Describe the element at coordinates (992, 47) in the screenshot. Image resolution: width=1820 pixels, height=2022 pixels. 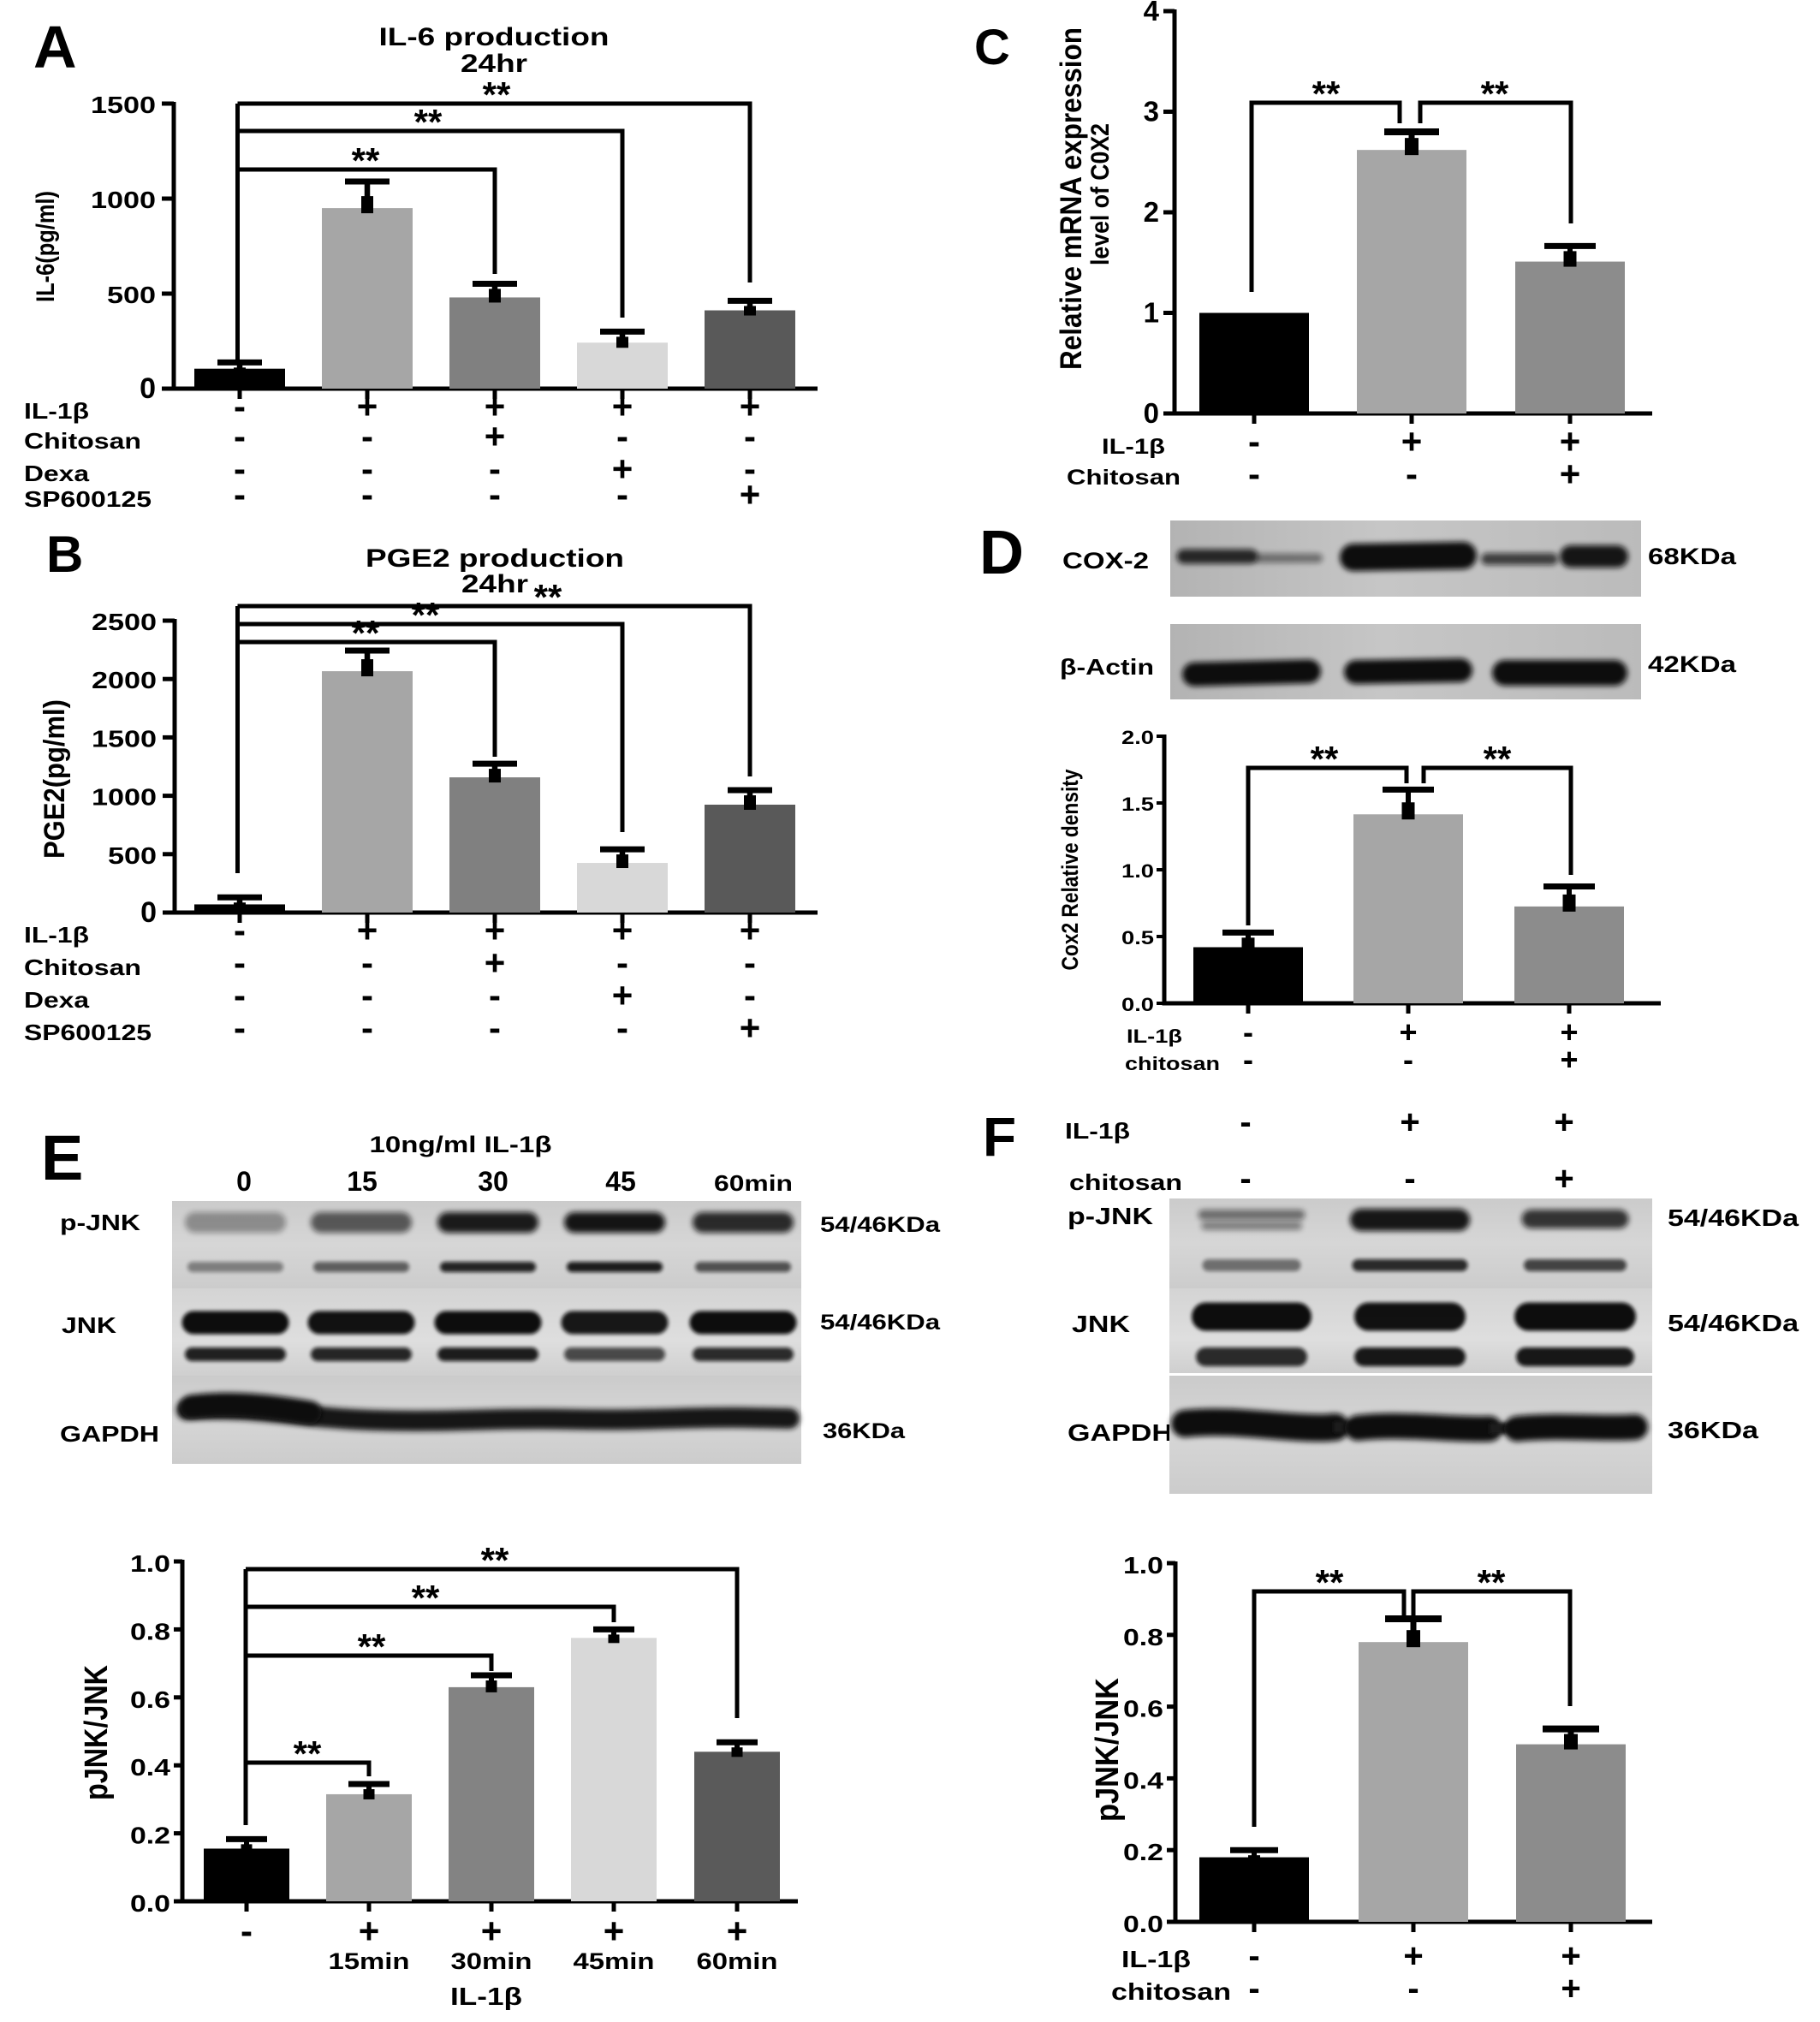
I see `svg-text: C` at that location.